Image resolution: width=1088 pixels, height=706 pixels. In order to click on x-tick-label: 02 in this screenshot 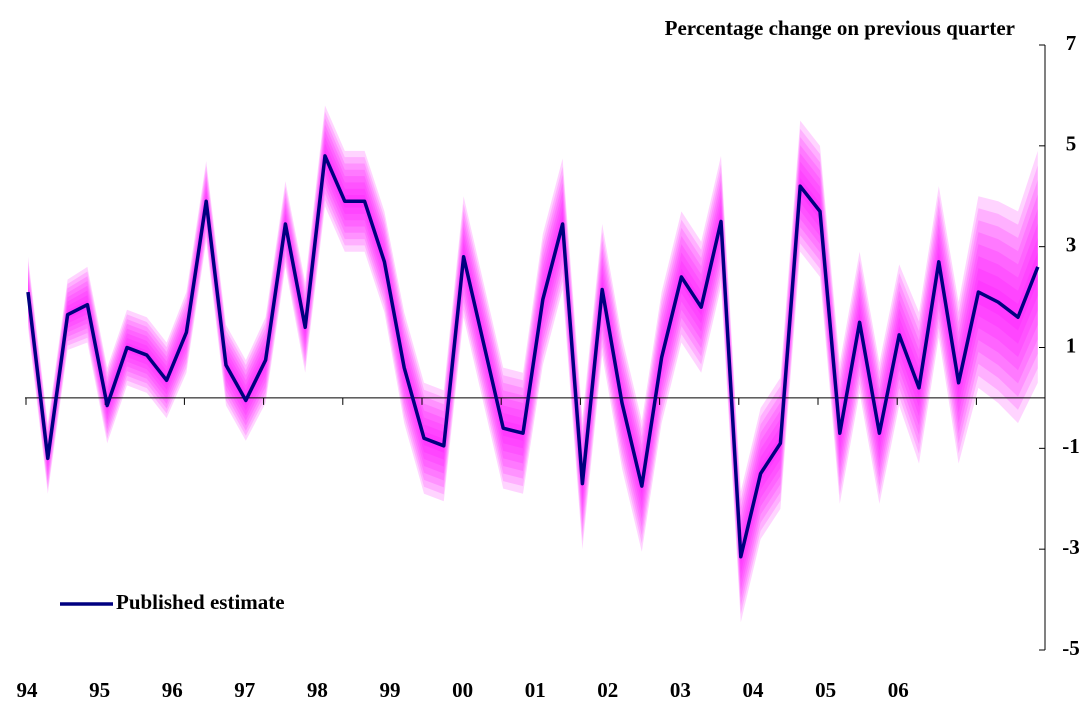, I will do `click(607, 690)`.